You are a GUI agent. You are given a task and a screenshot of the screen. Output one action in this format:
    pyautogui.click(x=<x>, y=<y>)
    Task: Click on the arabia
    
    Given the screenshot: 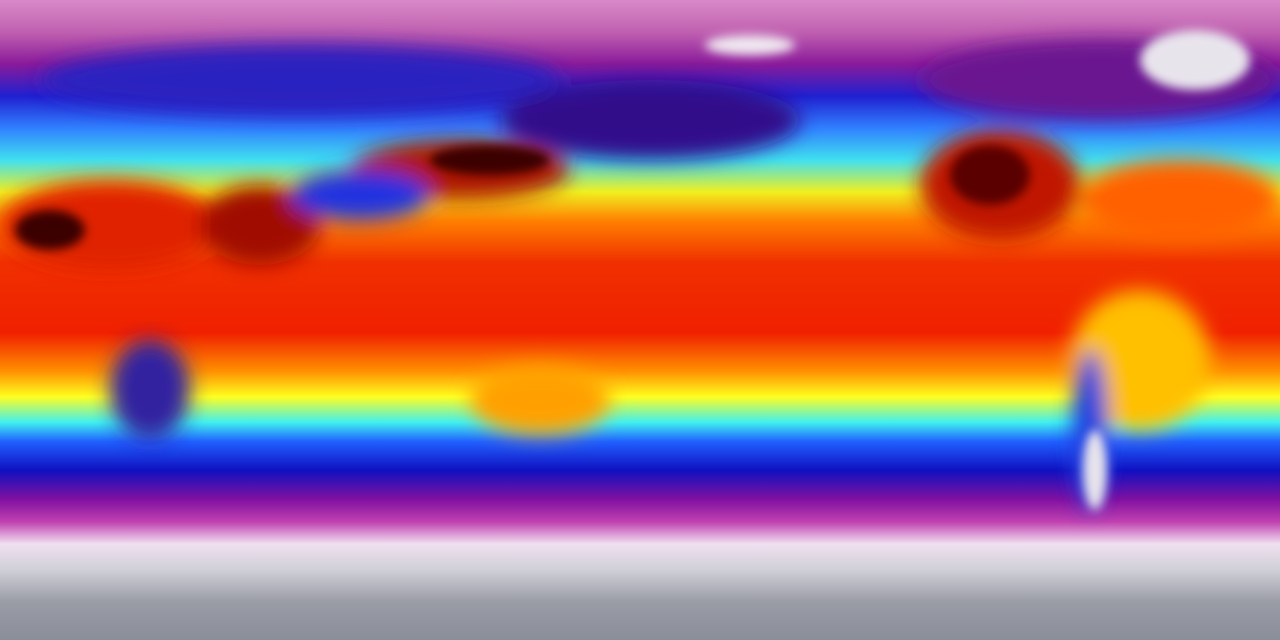 What is the action you would take?
    pyautogui.click(x=260, y=225)
    